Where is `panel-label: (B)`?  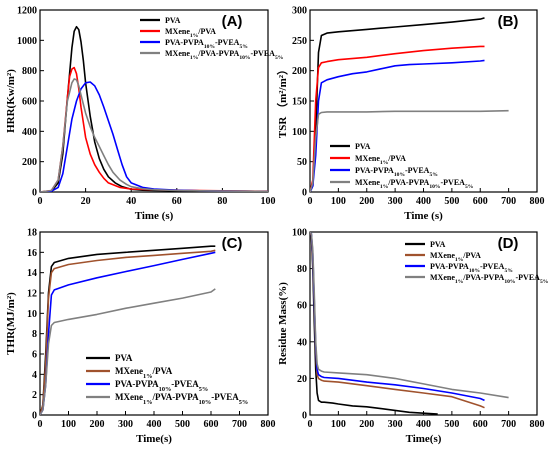
panel-label: (B) is located at coordinates (508, 21).